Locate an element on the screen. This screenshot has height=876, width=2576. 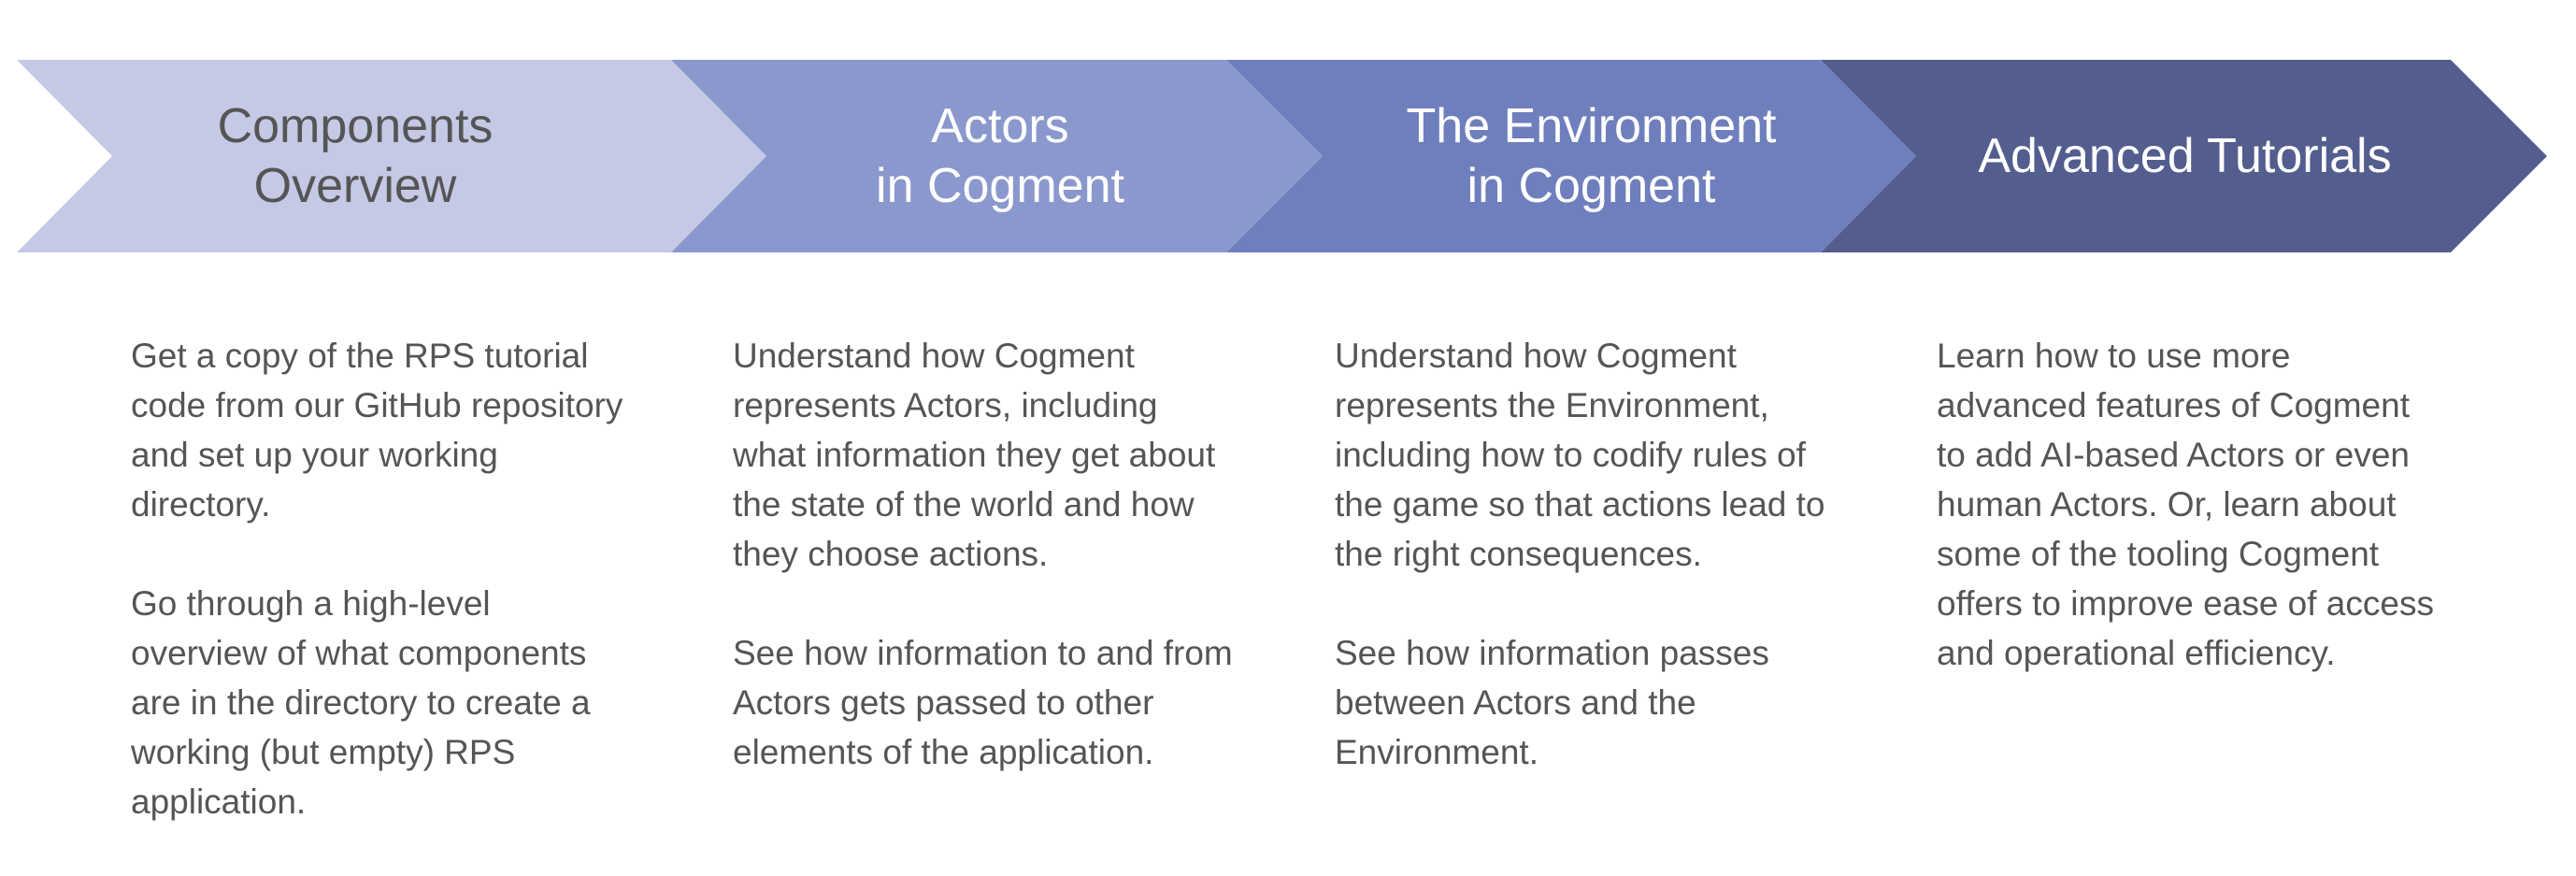
step-chevron-actors is located at coordinates (997, 156).